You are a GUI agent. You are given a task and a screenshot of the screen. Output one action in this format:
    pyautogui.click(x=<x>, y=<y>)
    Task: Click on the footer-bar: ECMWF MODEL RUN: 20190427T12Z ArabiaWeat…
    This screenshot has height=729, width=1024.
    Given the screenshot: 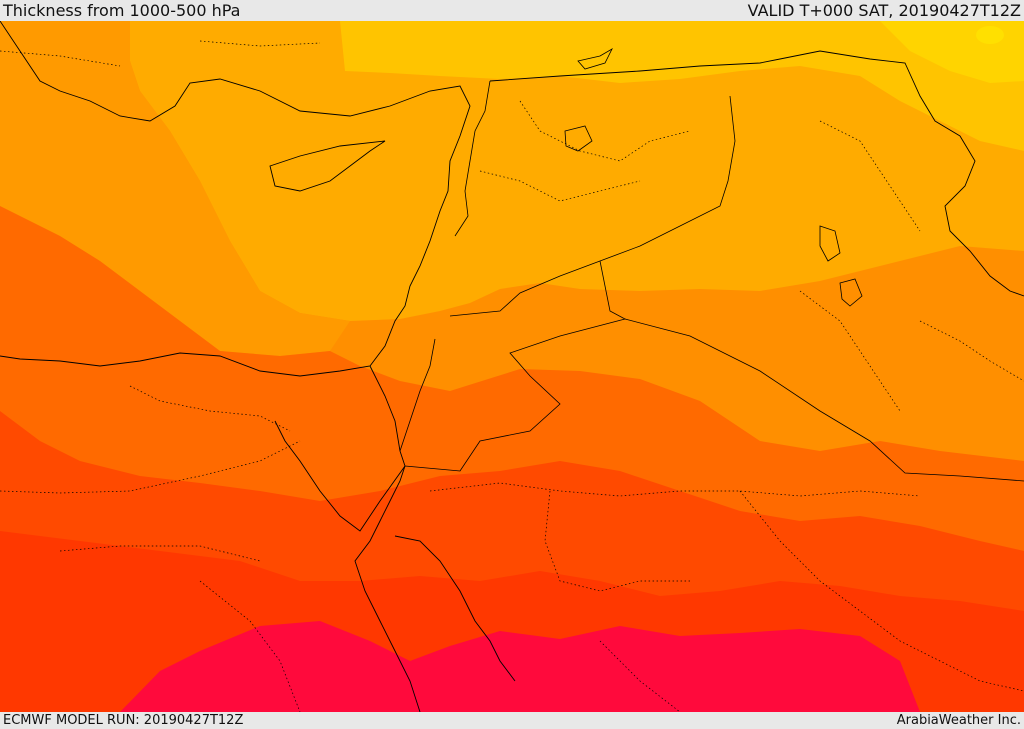 What is the action you would take?
    pyautogui.click(x=512, y=720)
    